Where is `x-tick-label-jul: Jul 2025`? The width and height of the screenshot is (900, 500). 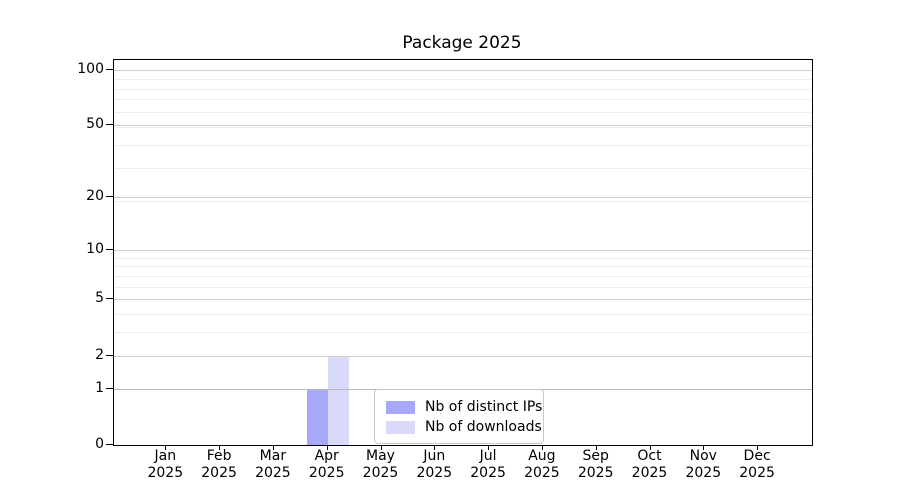 x-tick-label-jul: Jul 2025 is located at coordinates (488, 465).